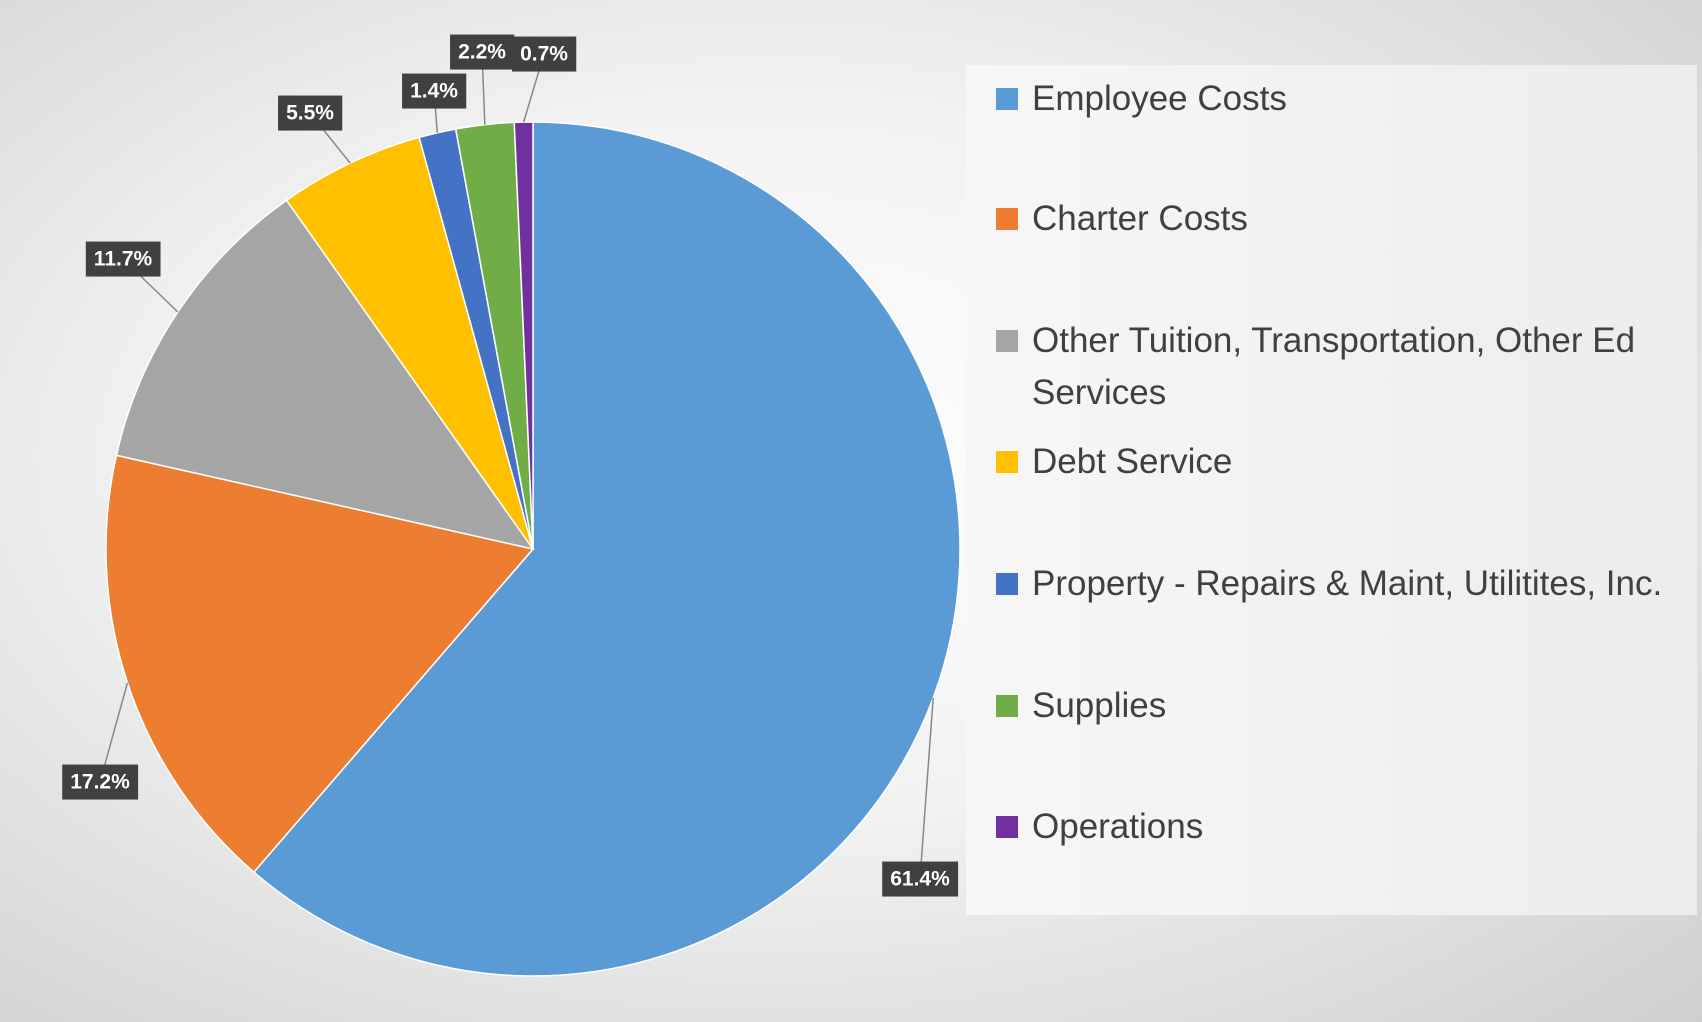 The height and width of the screenshot is (1022, 1702). Describe the element at coordinates (1331, 706) in the screenshot. I see `legend-item: Supplies` at that location.